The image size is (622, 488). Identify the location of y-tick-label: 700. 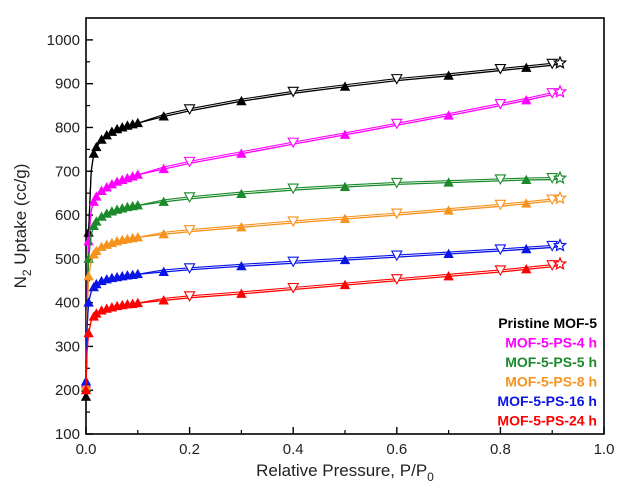
(67, 171).